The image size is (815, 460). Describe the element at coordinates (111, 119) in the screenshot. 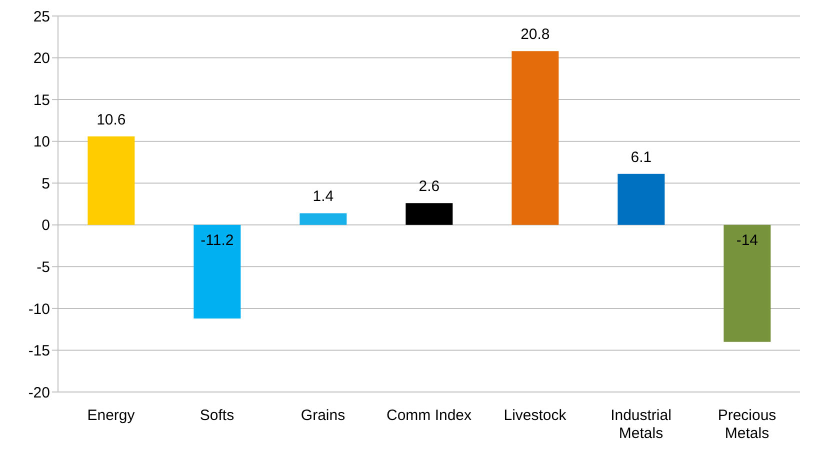

I see `data-label: 10.6` at that location.